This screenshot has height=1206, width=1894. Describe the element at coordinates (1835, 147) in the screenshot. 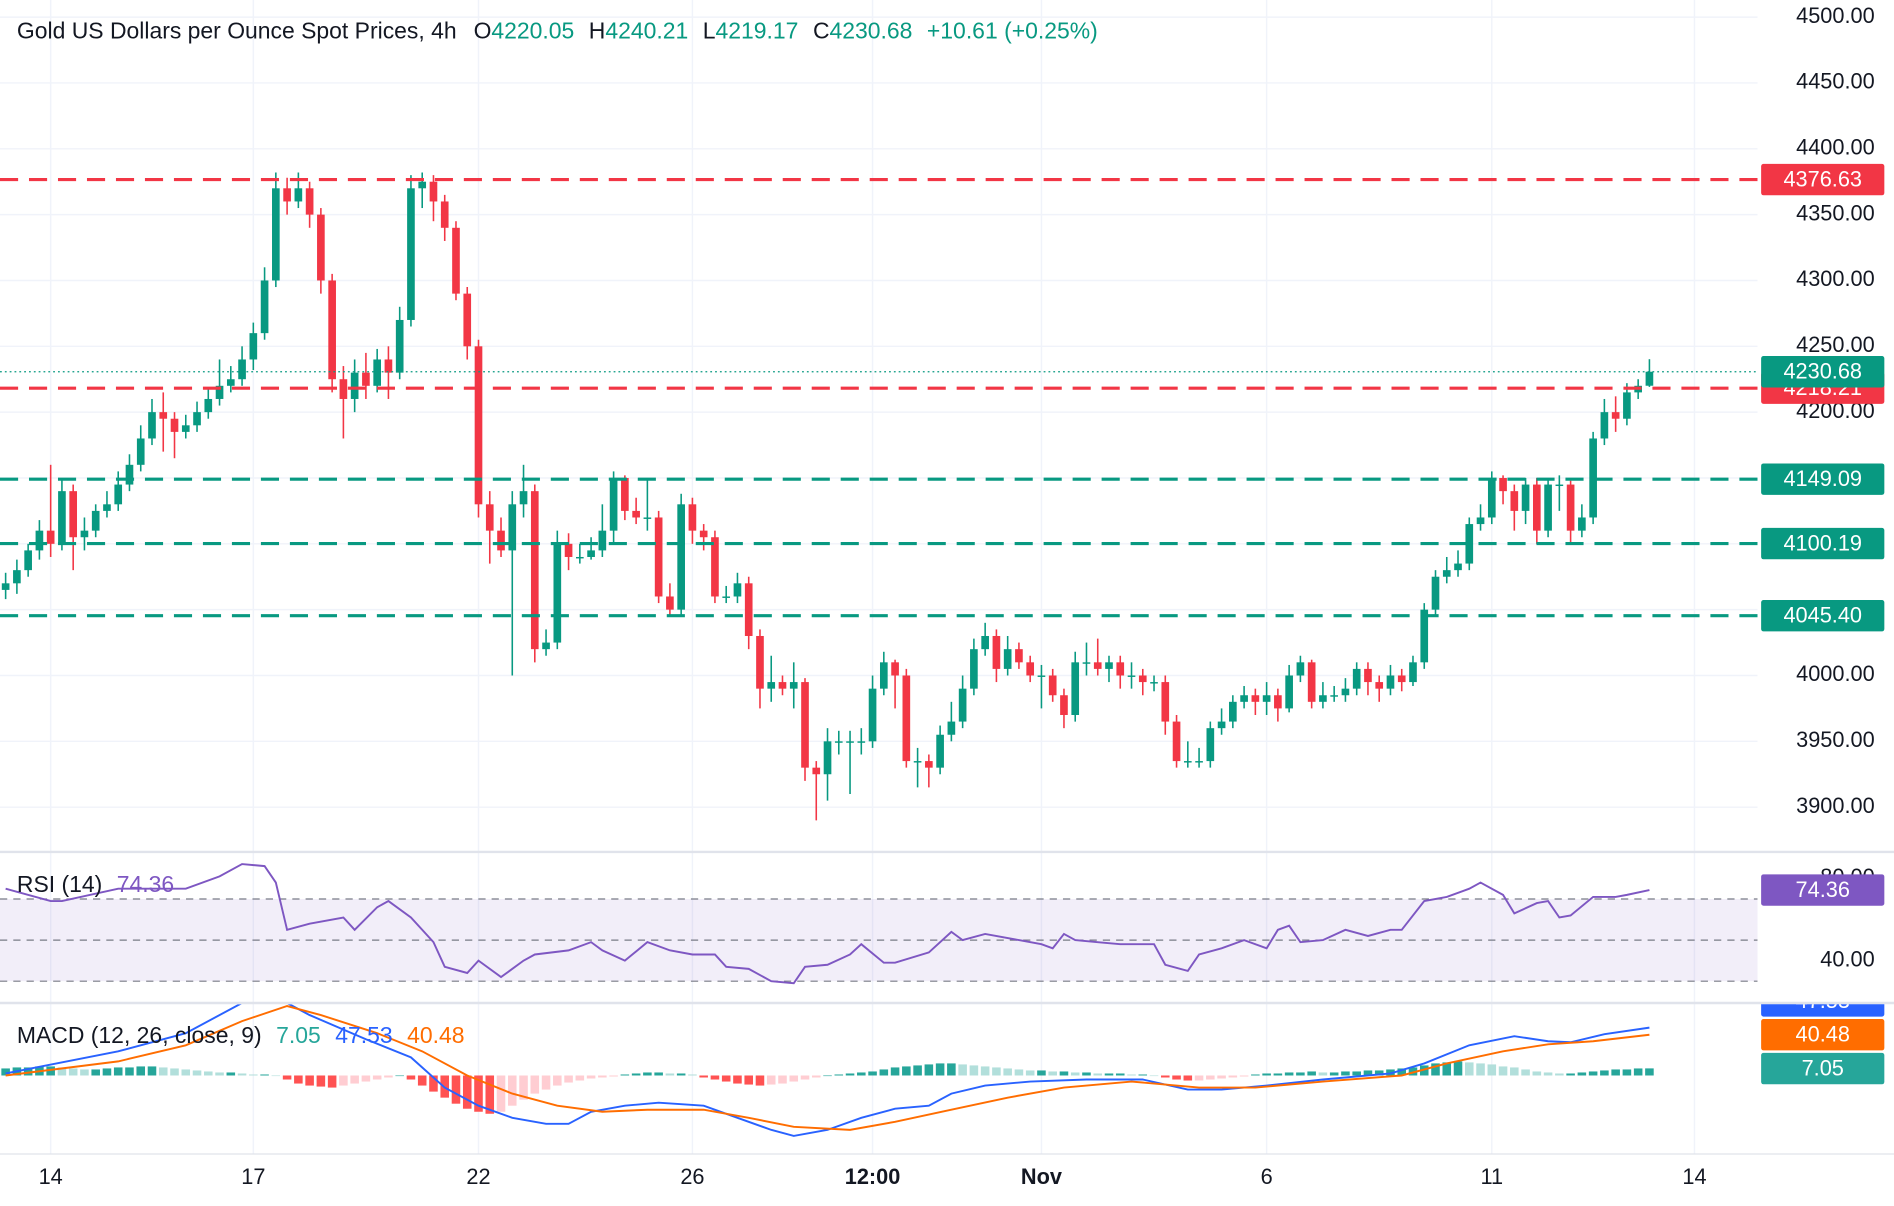

I see `y-tick-label: 4400.00` at that location.